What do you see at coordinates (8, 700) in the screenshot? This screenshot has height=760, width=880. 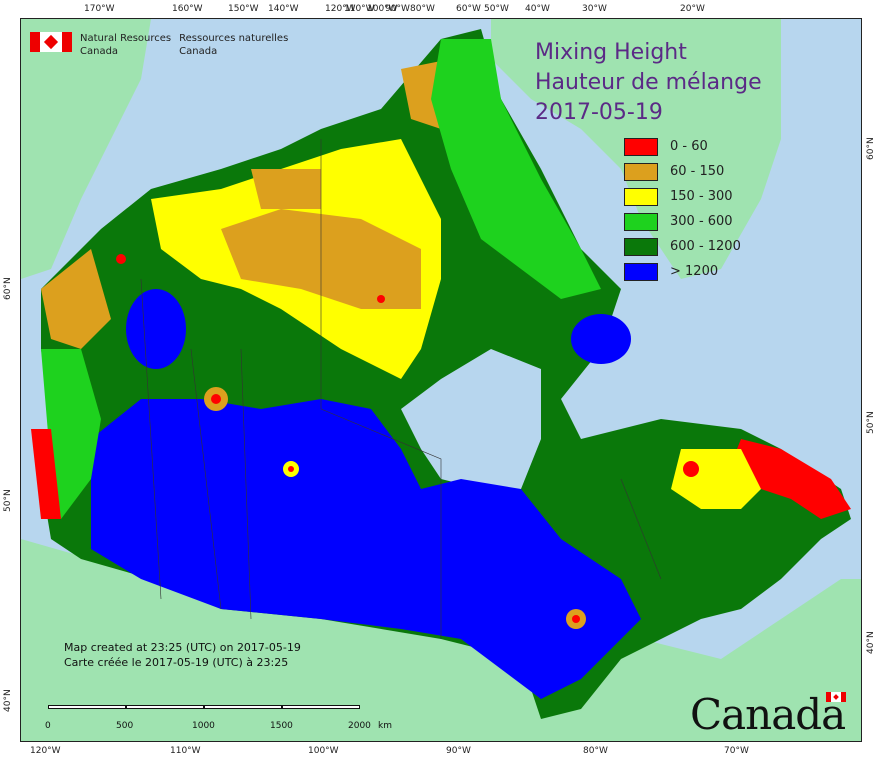 I see `left-tick: 40°N` at bounding box center [8, 700].